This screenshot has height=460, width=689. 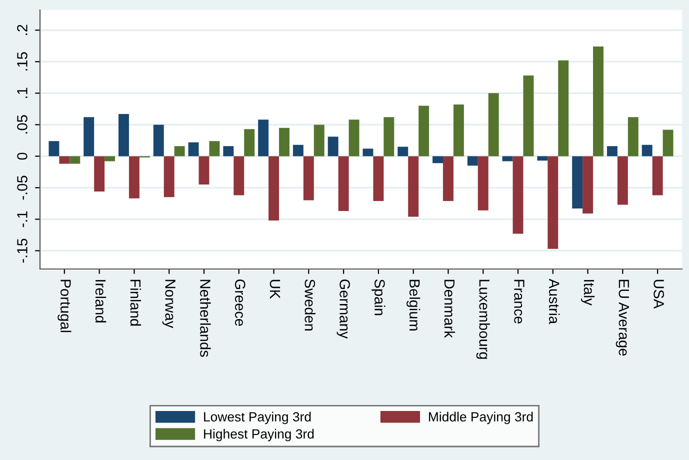 What do you see at coordinates (22, 156) in the screenshot?
I see `y-tick-label: 0` at bounding box center [22, 156].